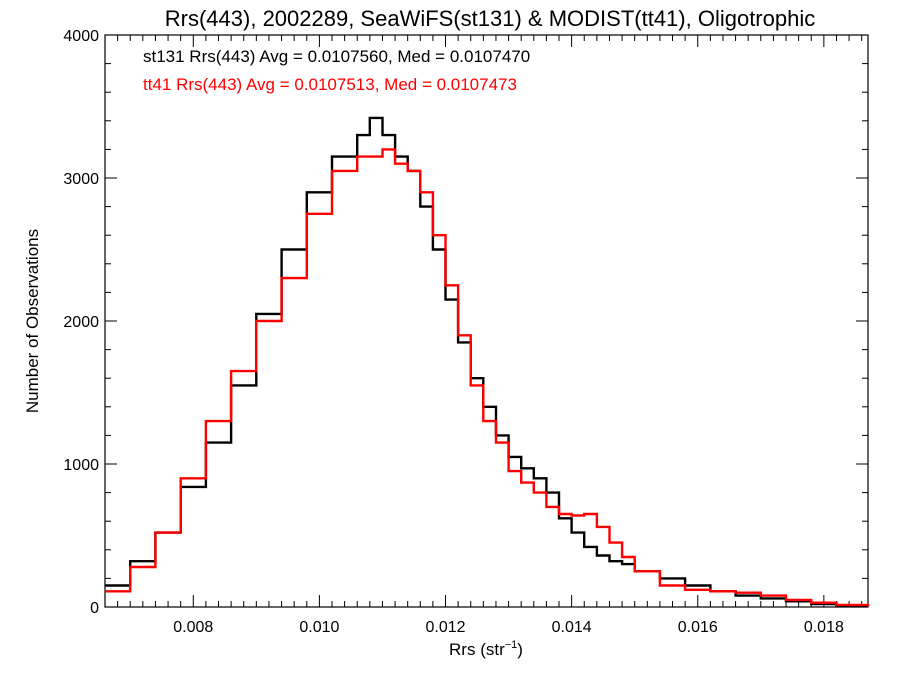 The width and height of the screenshot is (900, 675). What do you see at coordinates (94, 608) in the screenshot?
I see `y-tick-label-0: 0` at bounding box center [94, 608].